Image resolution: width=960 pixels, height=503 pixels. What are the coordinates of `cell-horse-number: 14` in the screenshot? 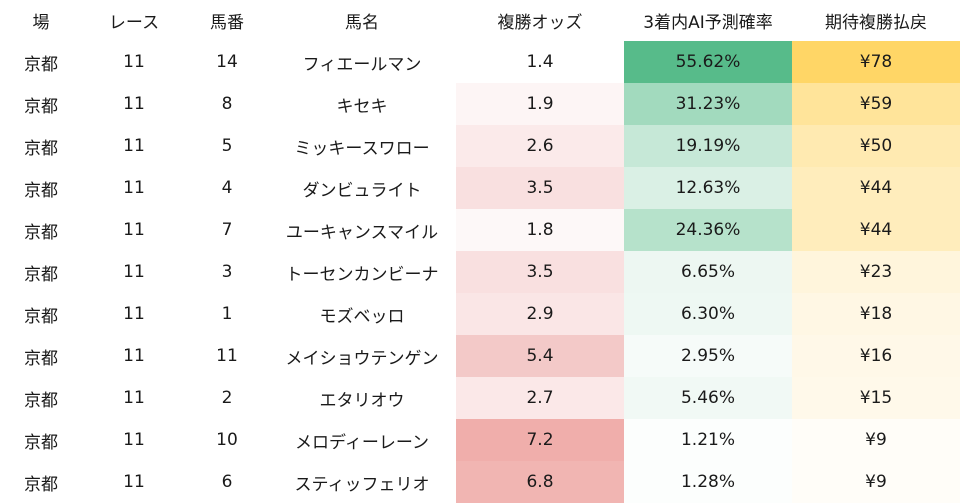 It's located at (227, 62).